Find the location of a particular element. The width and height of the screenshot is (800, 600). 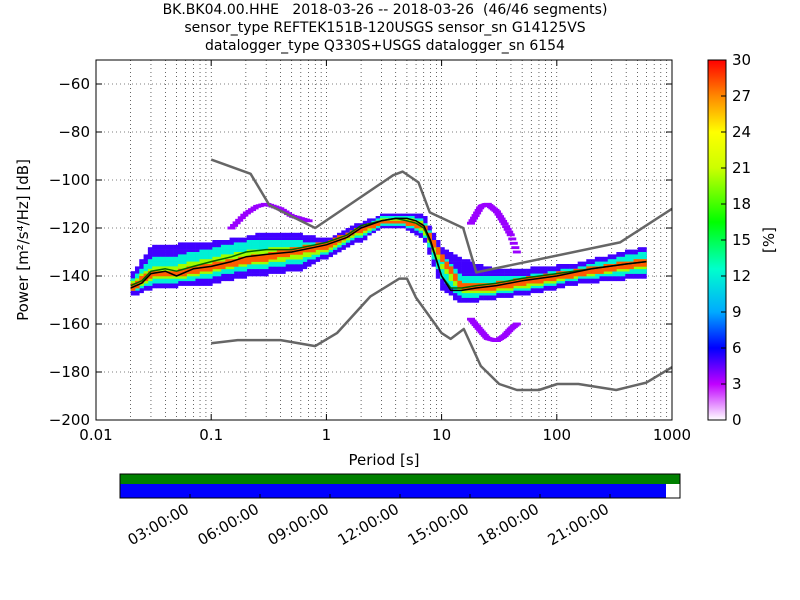

histogram-outlier-cell is located at coordinates (506, 334).